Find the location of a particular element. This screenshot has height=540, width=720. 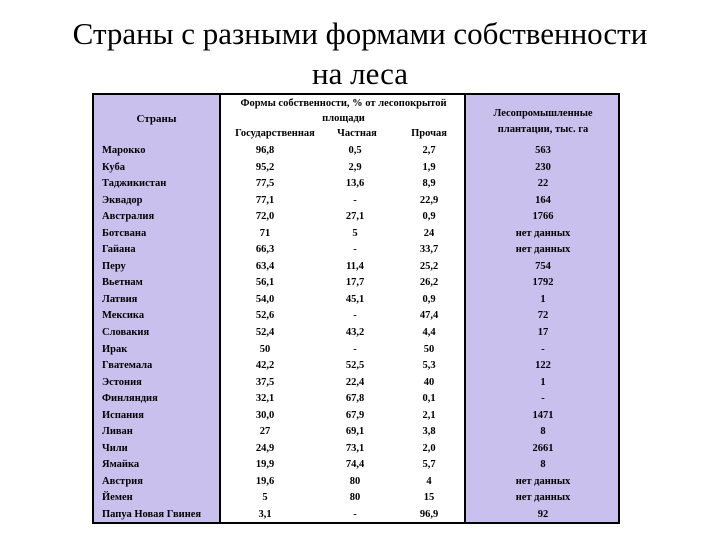

cell-state: 3,1 is located at coordinates (265, 515).